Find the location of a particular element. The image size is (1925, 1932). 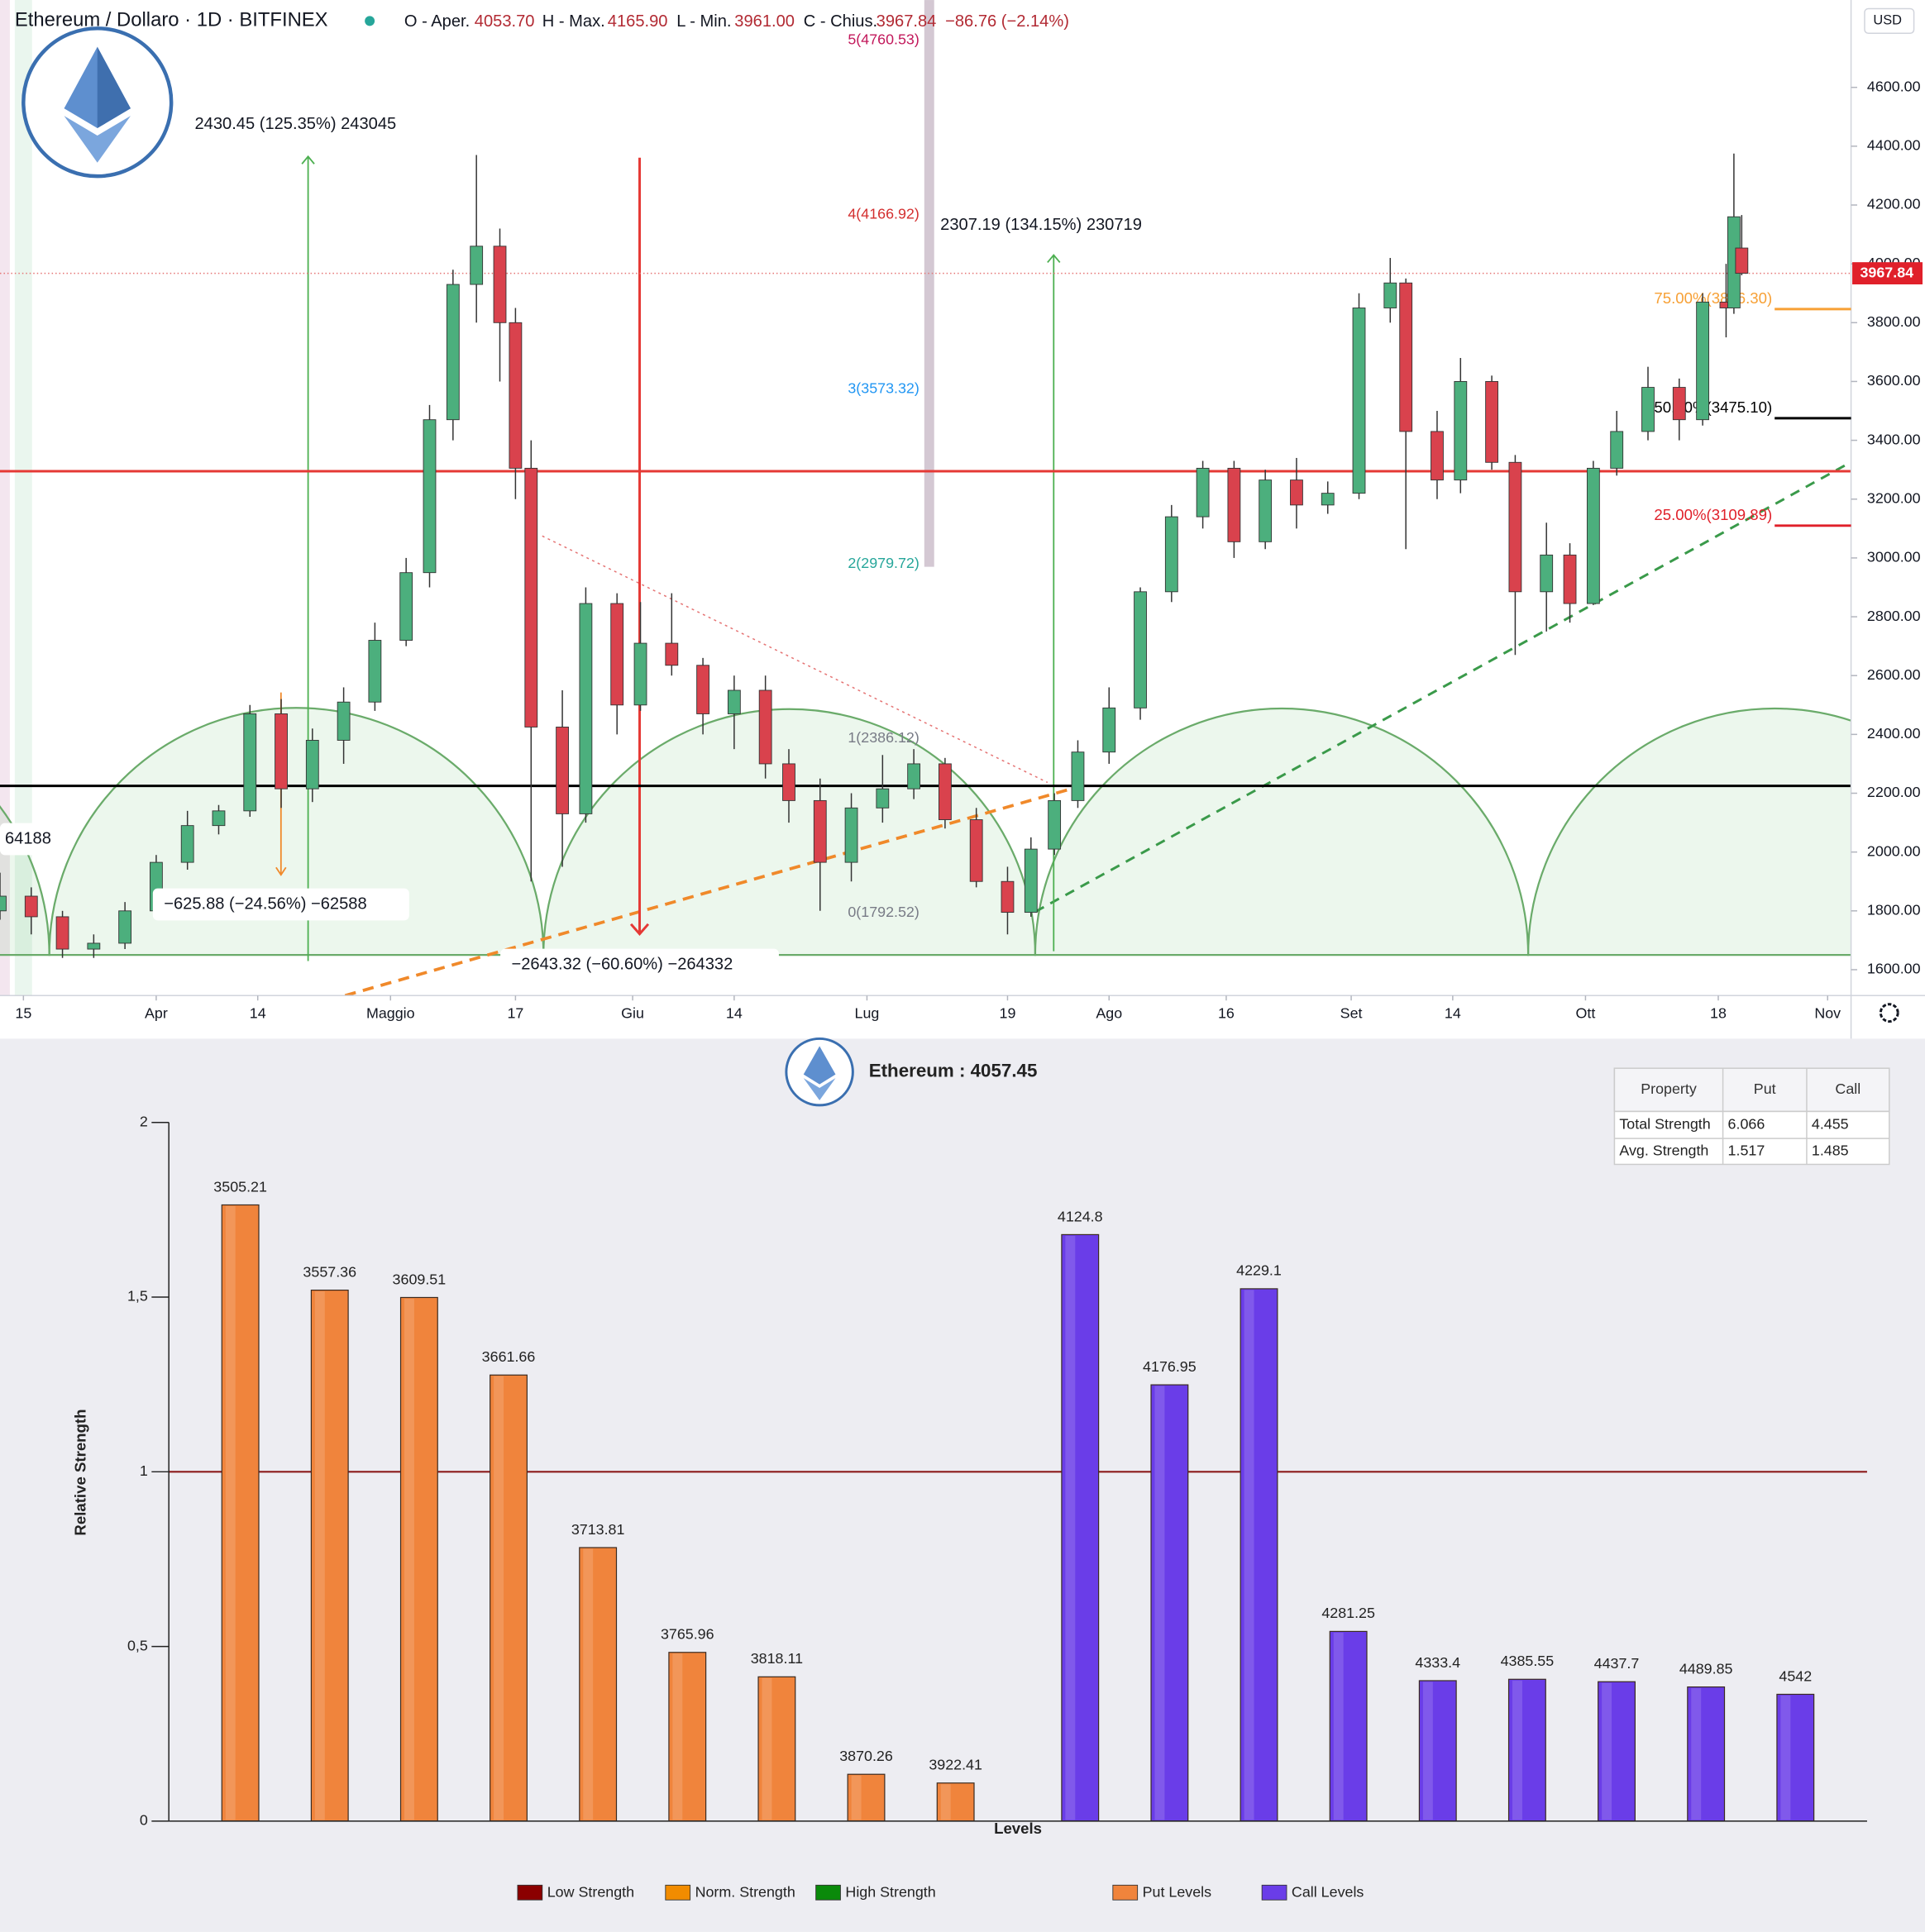

y-tick-label: 0 is located at coordinates (144, 1820).